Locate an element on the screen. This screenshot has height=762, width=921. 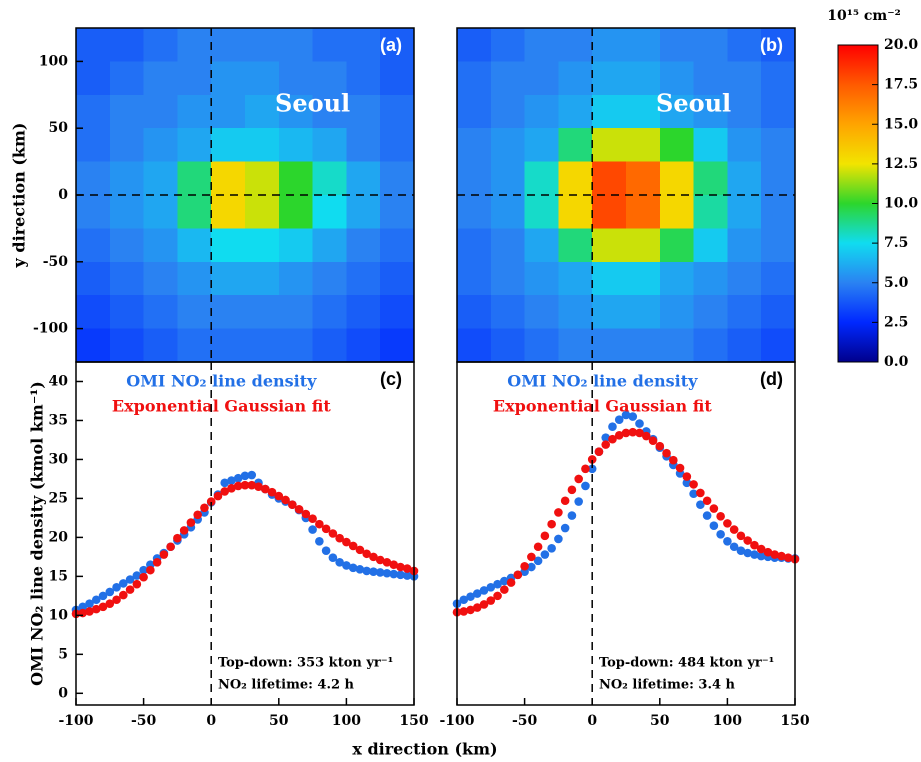
panel-label: (c) is located at coordinates (391, 379).